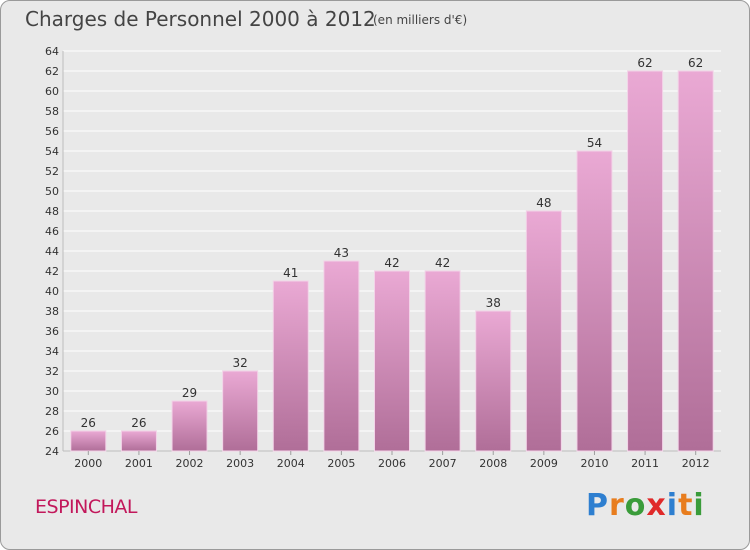 Image resolution: width=750 pixels, height=550 pixels. What do you see at coordinates (617, 505) in the screenshot?
I see `logo-letter: r` at bounding box center [617, 505].